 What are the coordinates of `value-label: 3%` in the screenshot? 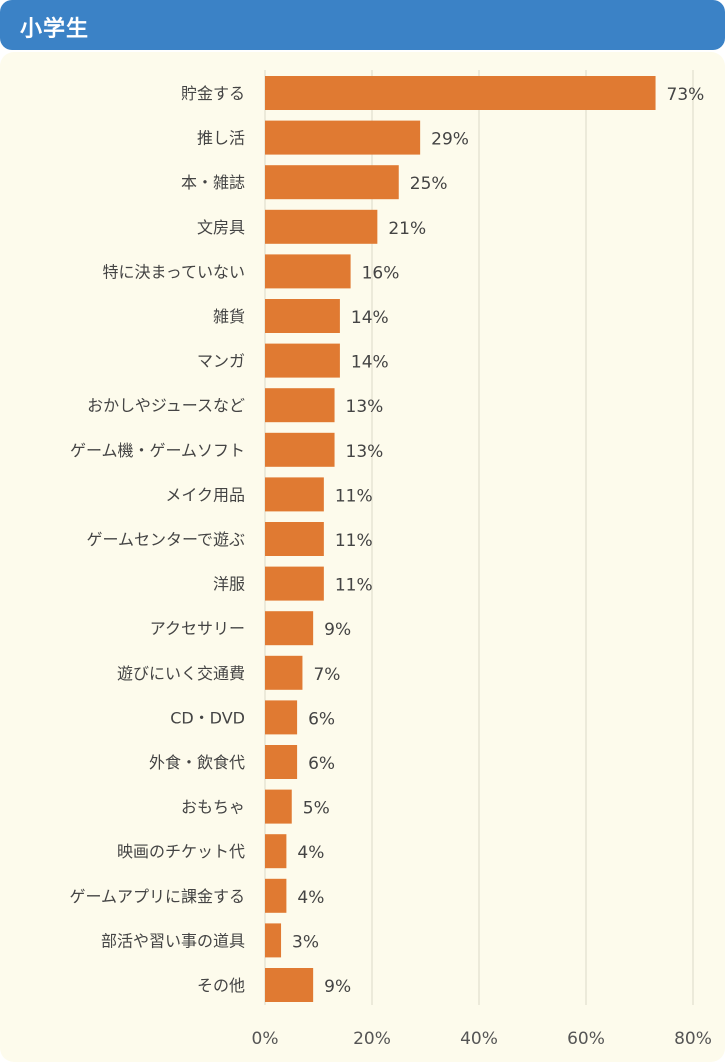 It's located at (305, 942).